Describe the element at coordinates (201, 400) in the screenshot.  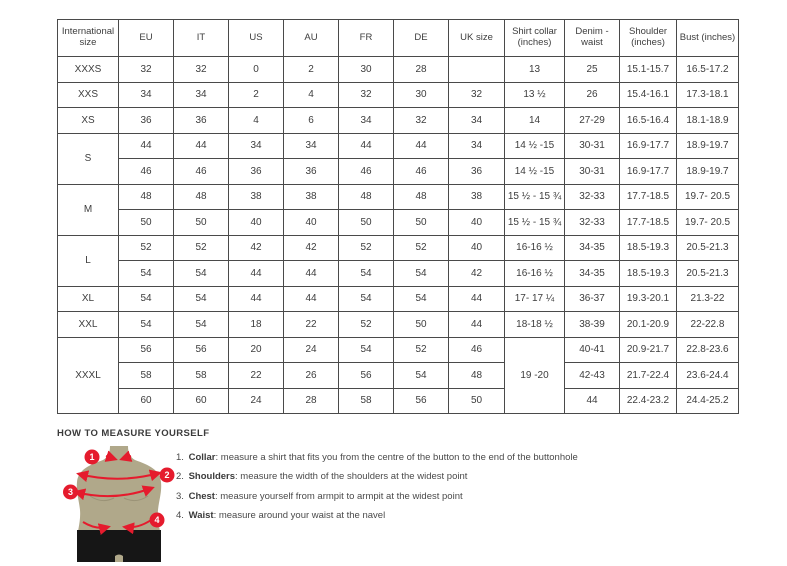
I see `table-cell: 60` at that location.